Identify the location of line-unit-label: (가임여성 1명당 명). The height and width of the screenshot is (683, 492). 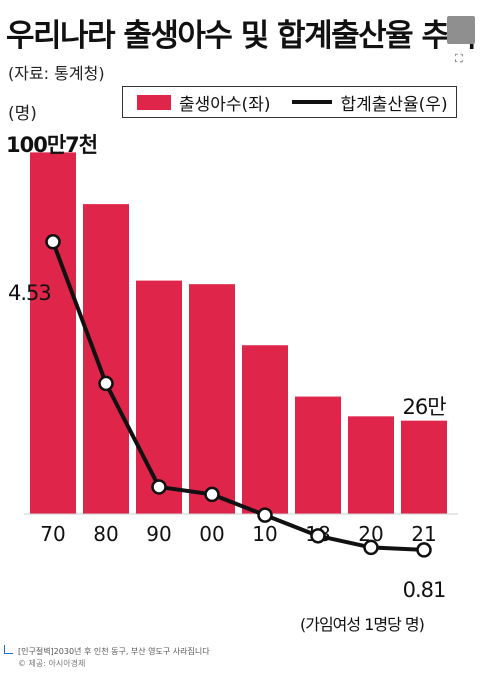
(362, 624).